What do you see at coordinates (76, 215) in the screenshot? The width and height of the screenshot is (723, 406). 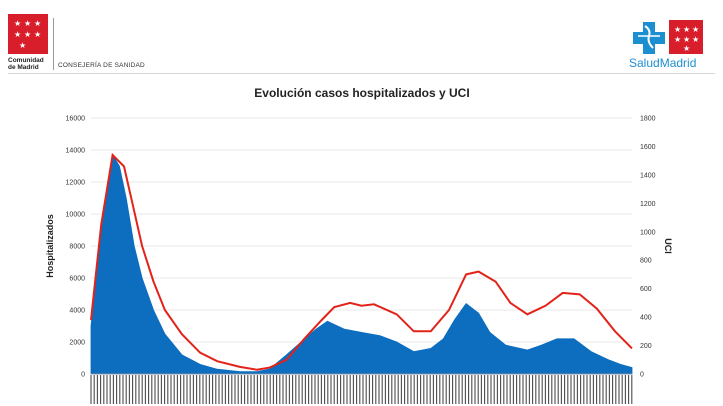 I see `y-tick-label-left: 10000` at bounding box center [76, 215].